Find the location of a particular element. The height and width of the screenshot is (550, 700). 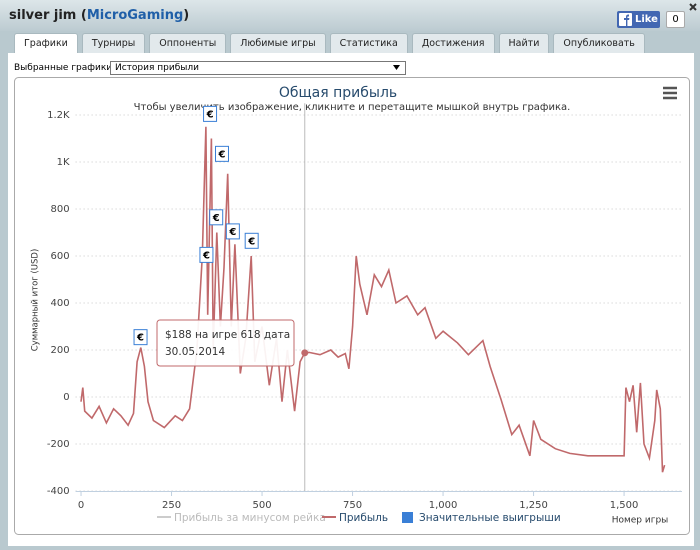

legend-label: Прибыль за минусом рейка is located at coordinates (250, 518).